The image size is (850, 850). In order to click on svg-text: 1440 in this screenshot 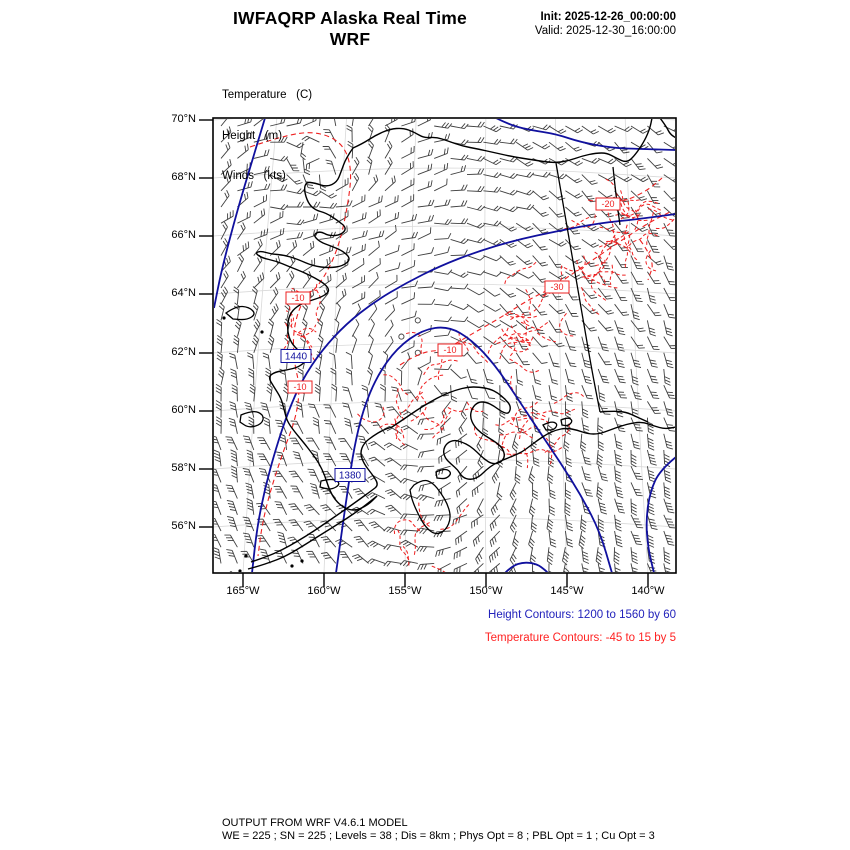, I will do `click(296, 357)`.